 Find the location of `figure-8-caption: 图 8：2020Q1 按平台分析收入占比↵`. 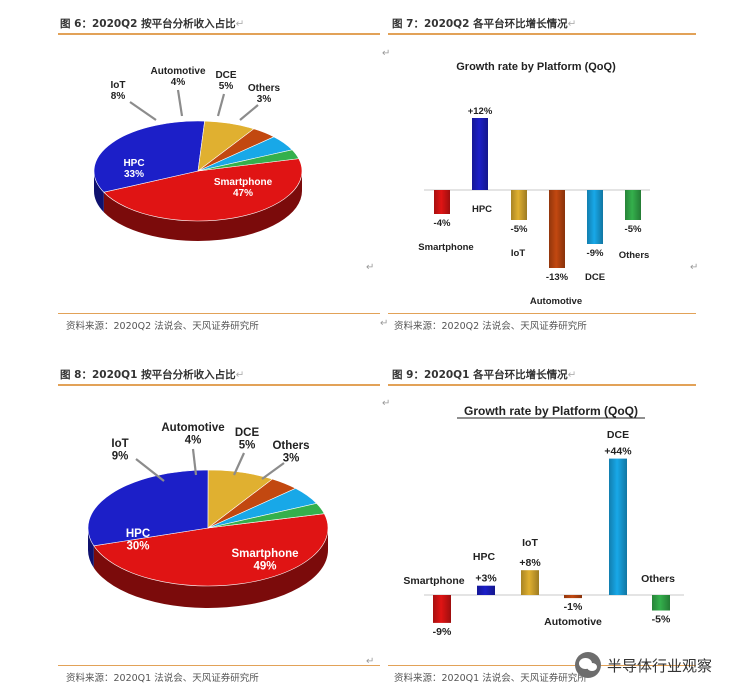

figure-8-caption: 图 8：2020Q1 按平台分析收入占比↵ is located at coordinates (152, 375).